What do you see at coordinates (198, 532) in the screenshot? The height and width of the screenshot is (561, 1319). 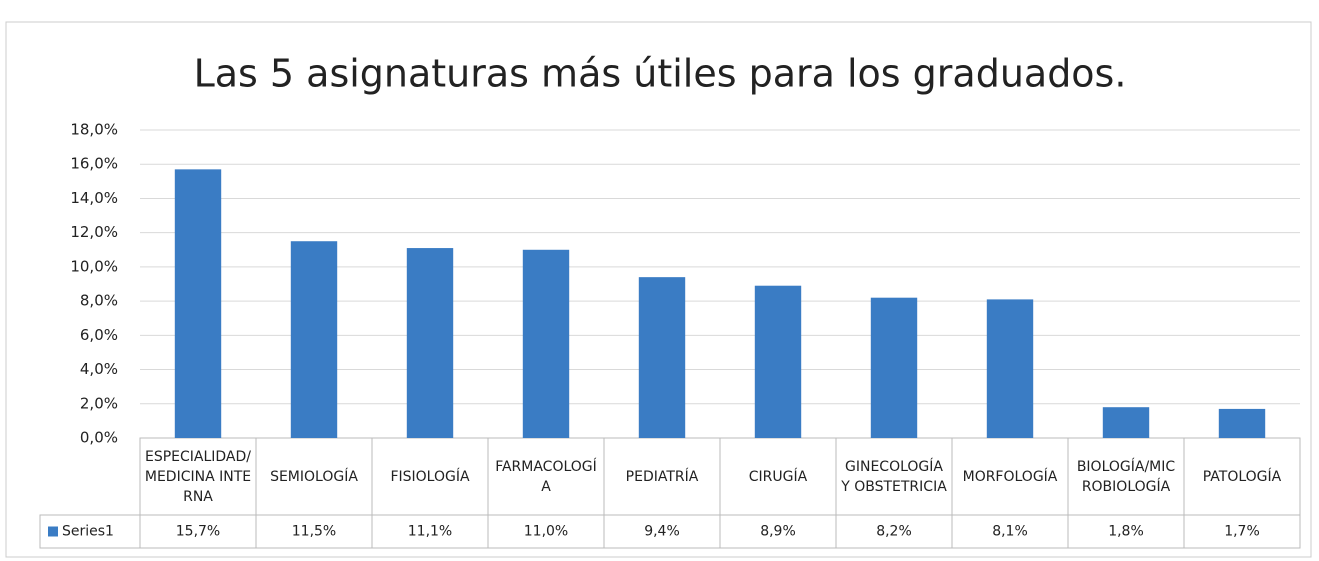 I see `data-label: 15,7%` at bounding box center [198, 532].